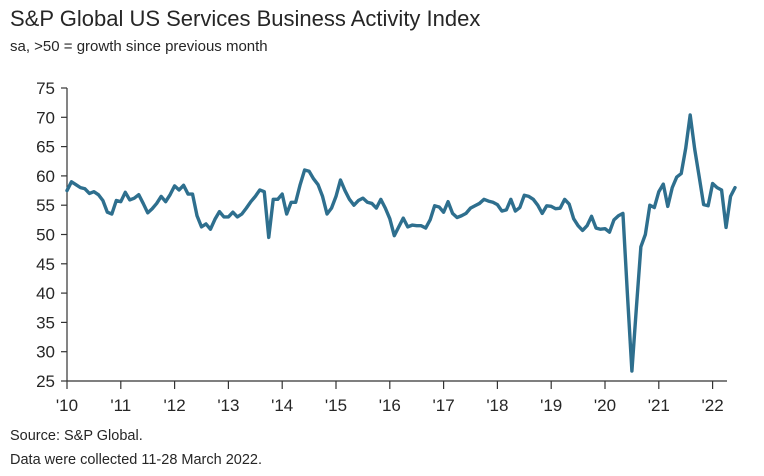  What do you see at coordinates (336, 405) in the screenshot?
I see `x-tick-label: '15` at bounding box center [336, 405].